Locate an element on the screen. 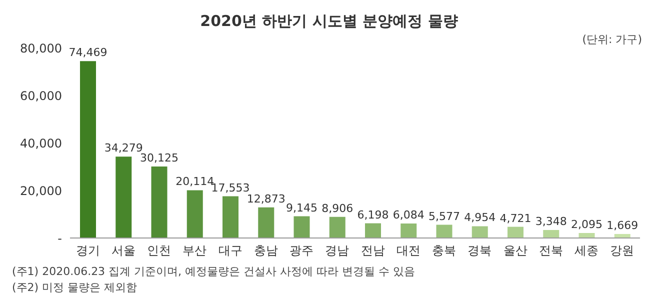 The width and height of the screenshot is (658, 308). x-tick-label: 인천 is located at coordinates (159, 251).